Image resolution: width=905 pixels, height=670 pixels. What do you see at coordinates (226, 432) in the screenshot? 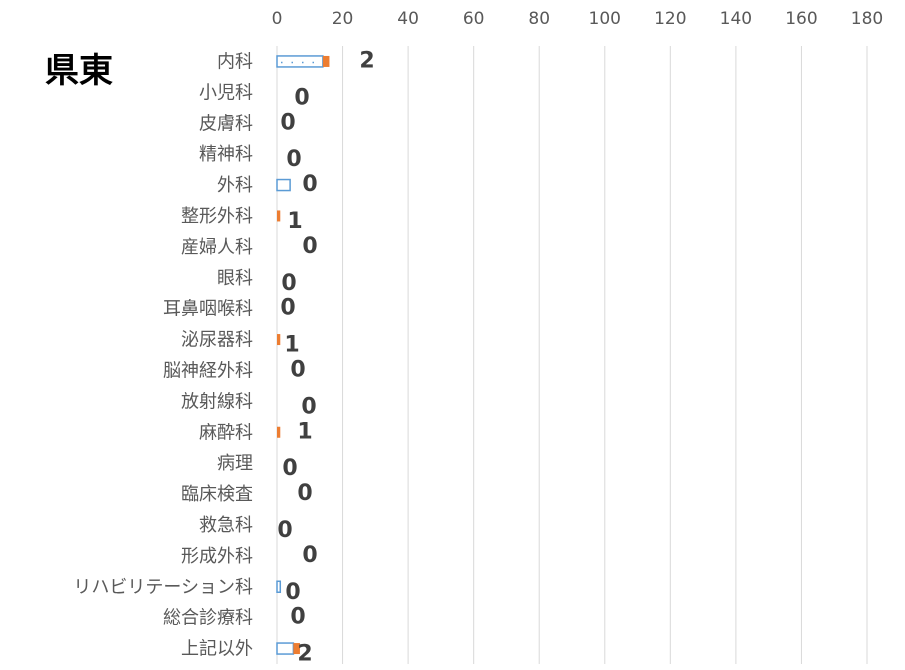
I see `category-label: 麻酔科` at bounding box center [226, 432].